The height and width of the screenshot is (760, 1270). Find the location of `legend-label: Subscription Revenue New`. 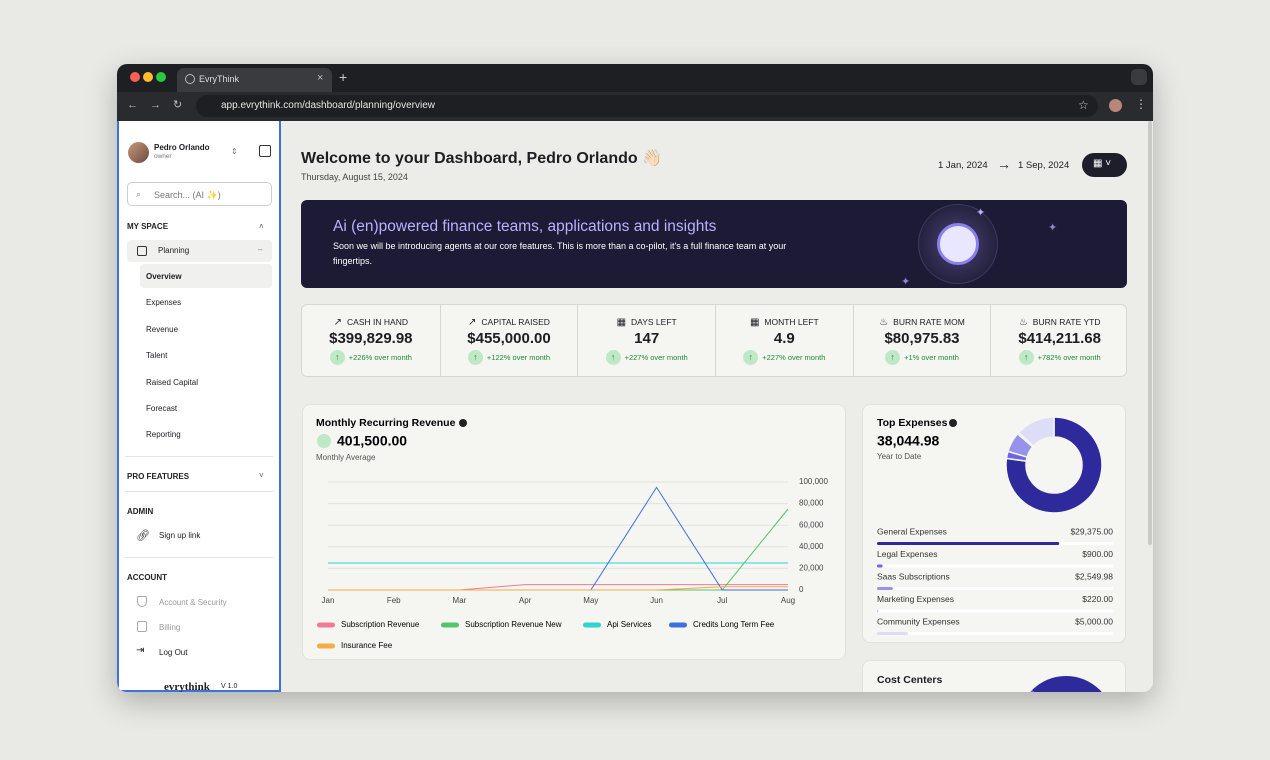

legend-label: Subscription Revenue New is located at coordinates (513, 624).